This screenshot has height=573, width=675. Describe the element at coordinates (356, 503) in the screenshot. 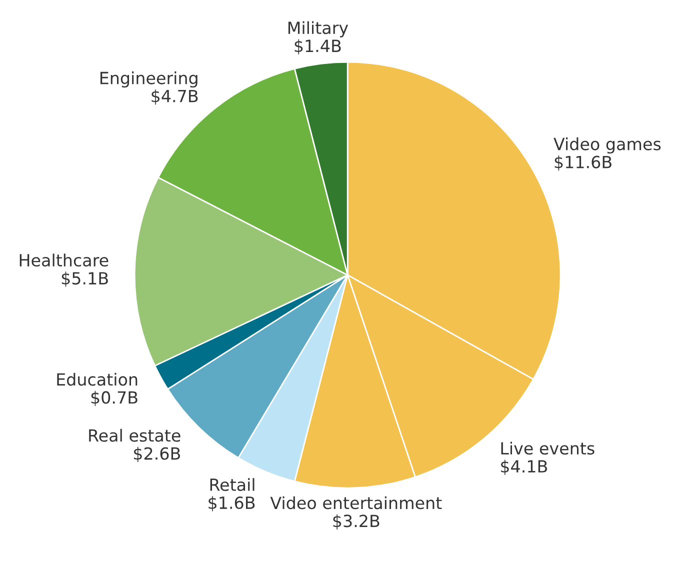

I see `slice-label: Video entertainment` at that location.